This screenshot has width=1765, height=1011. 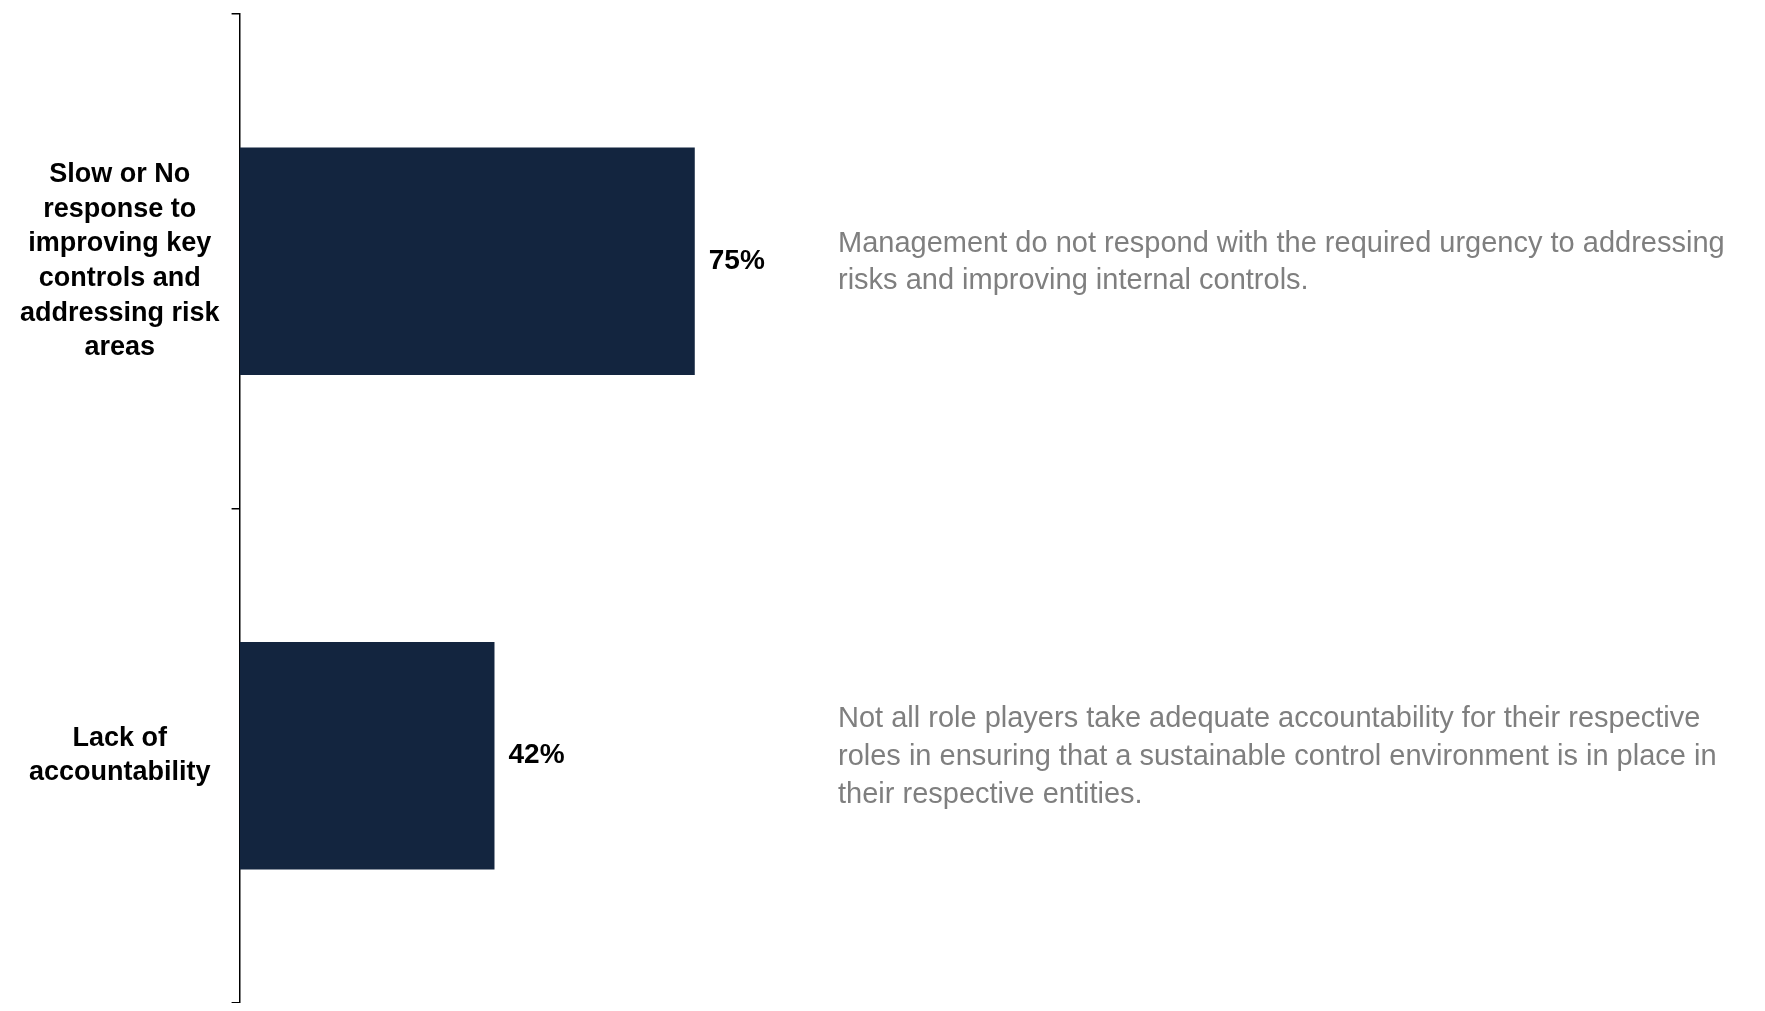 What do you see at coordinates (1278, 755) in the screenshot?
I see `text: Not all role players take adequate accountability for their respective roles in ensuring that a sustainable control environment is in place in their respective entities.` at bounding box center [1278, 755].